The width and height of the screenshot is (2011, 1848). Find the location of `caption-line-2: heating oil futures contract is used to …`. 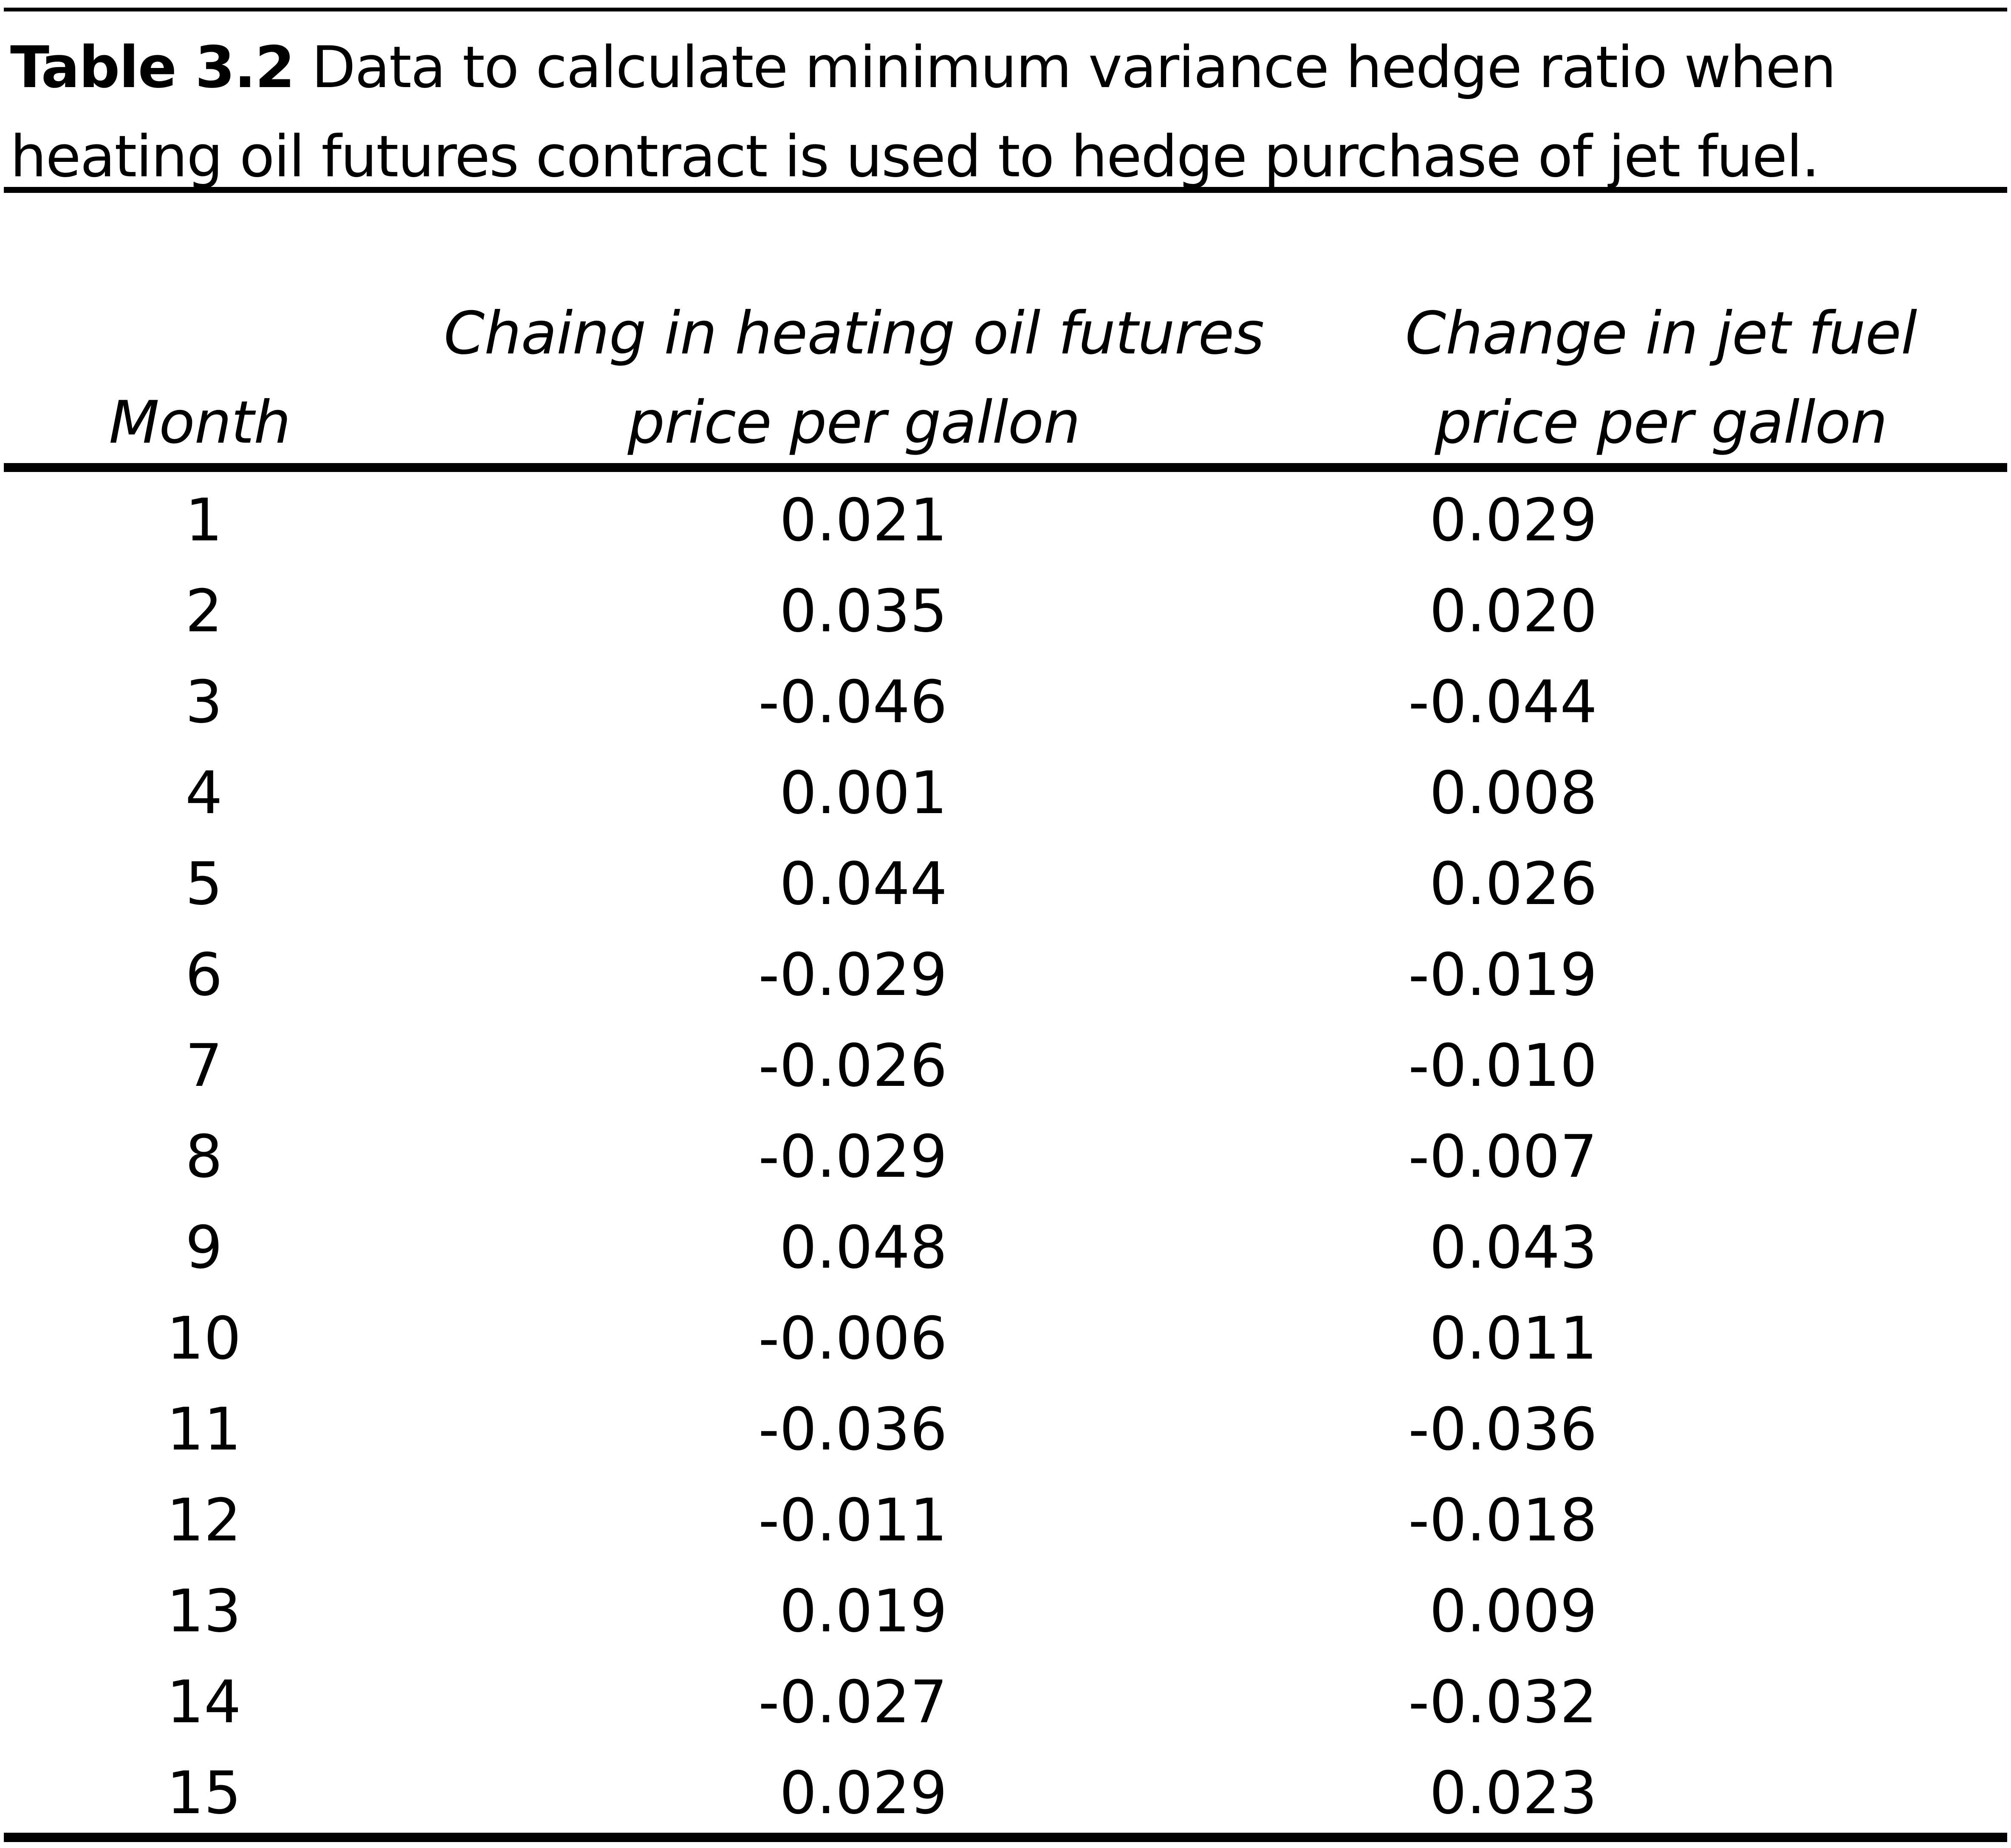

caption-line-2: heating oil futures contract is used to … is located at coordinates (915, 156).